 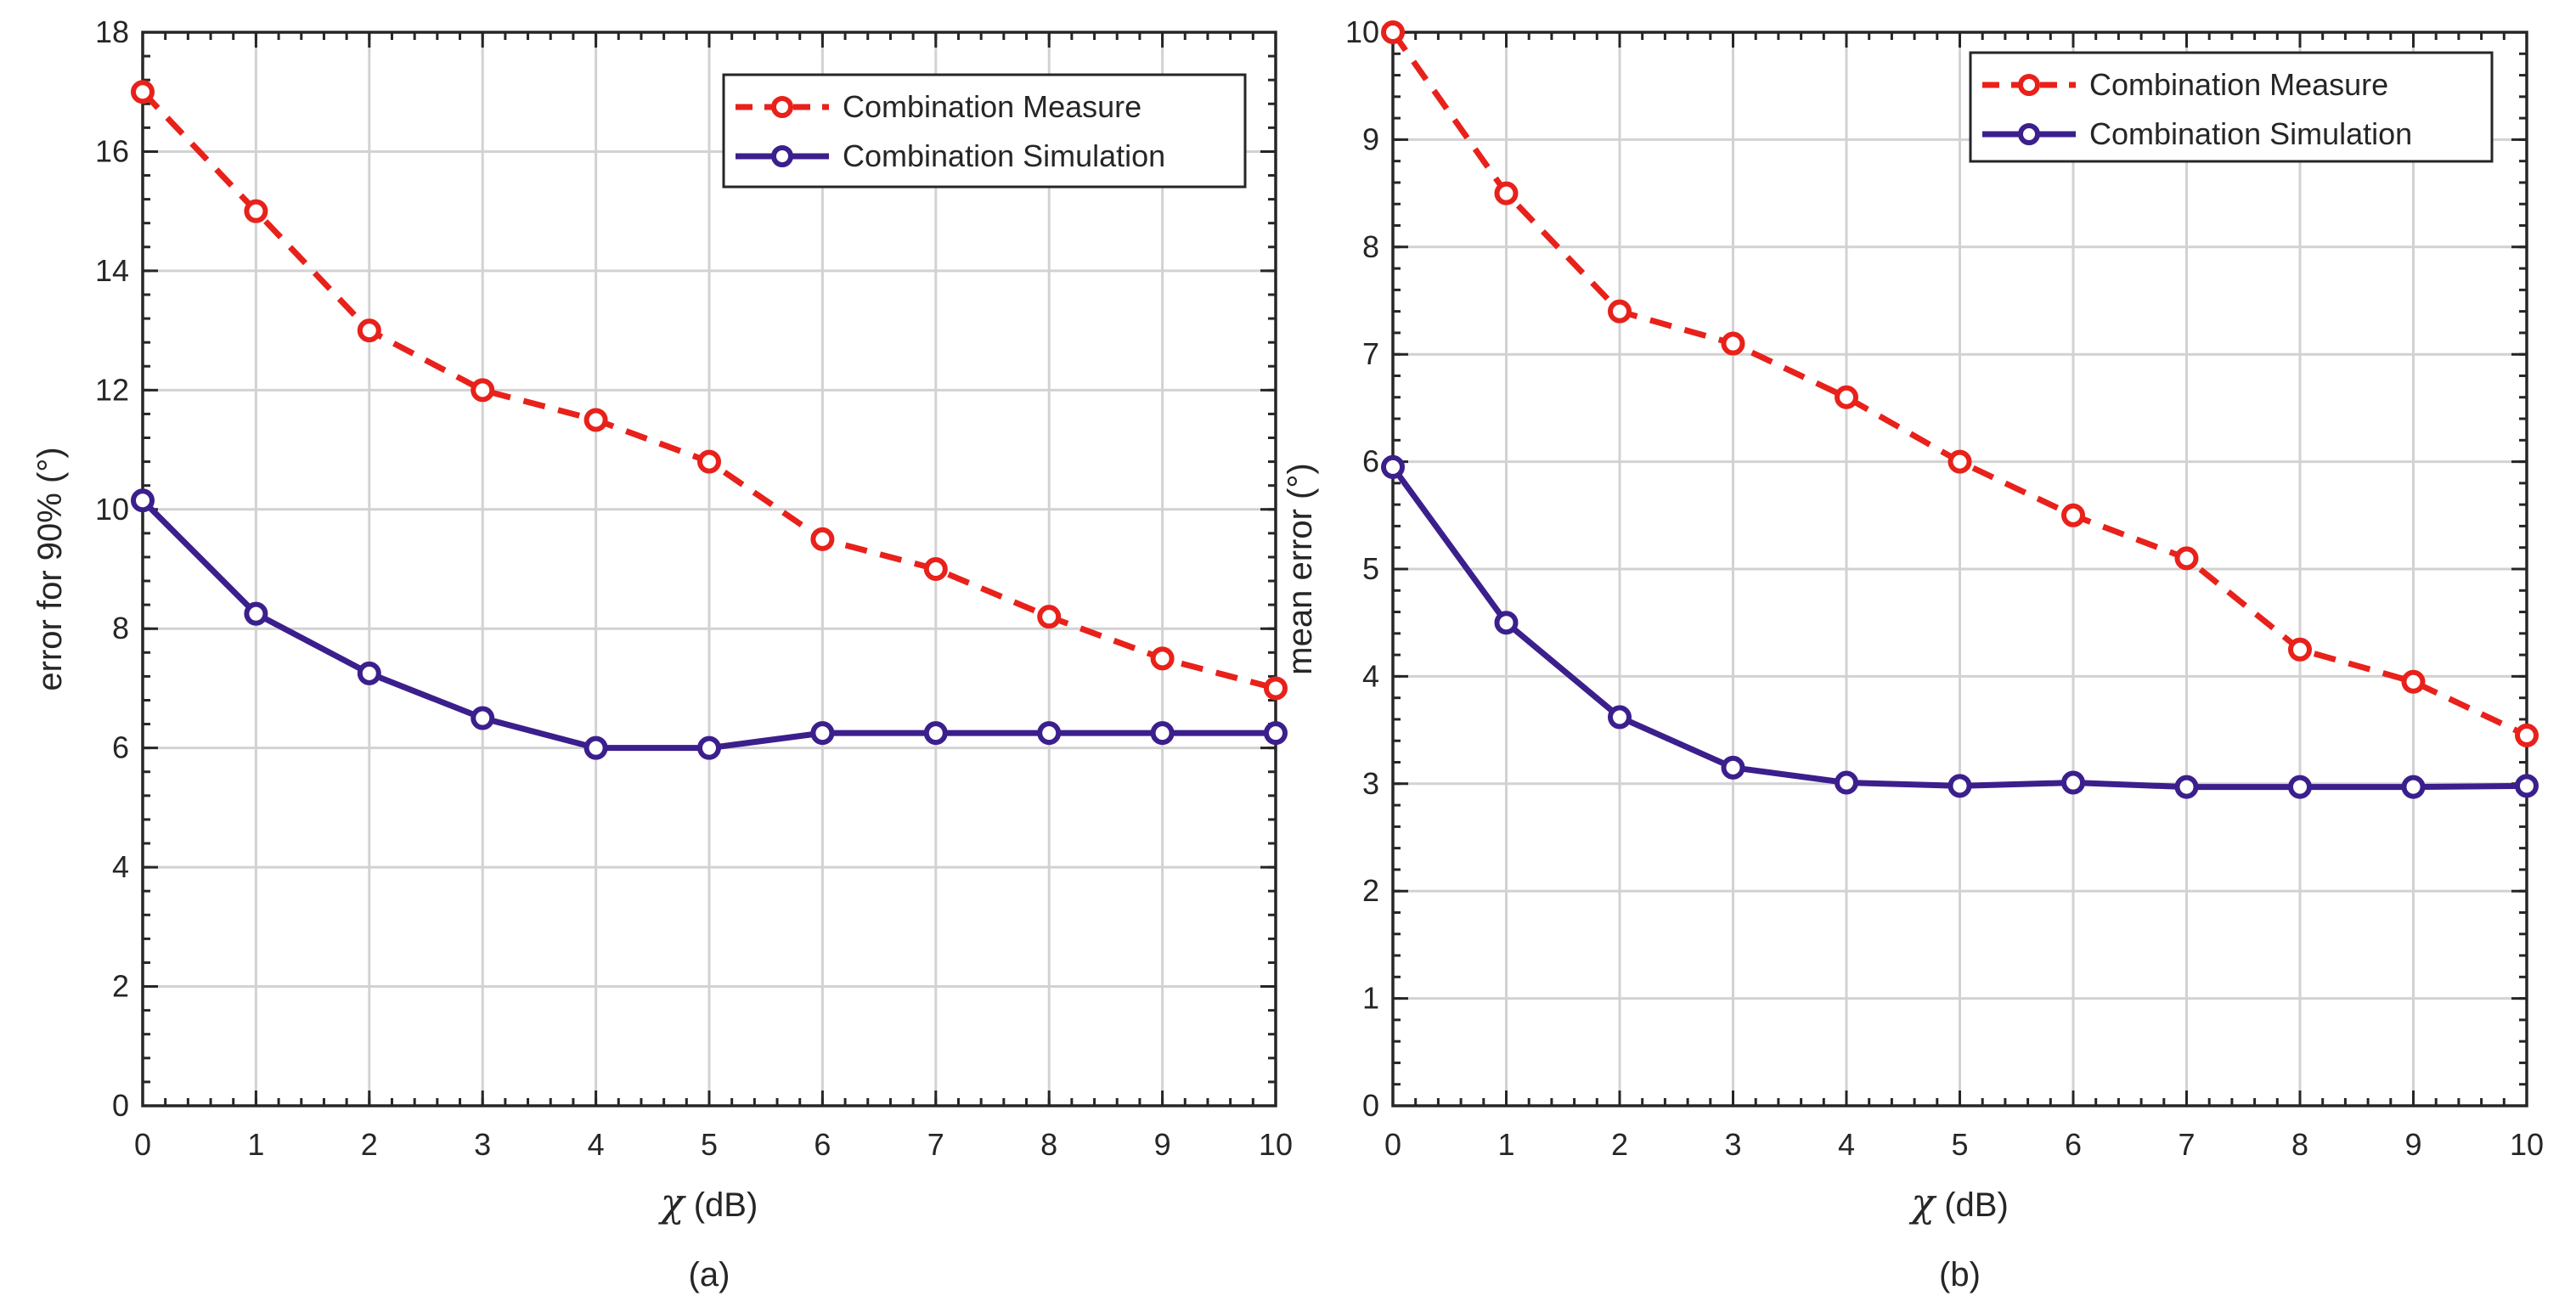 What do you see at coordinates (596, 1144) in the screenshot?
I see `x-tick-label: 4` at bounding box center [596, 1144].